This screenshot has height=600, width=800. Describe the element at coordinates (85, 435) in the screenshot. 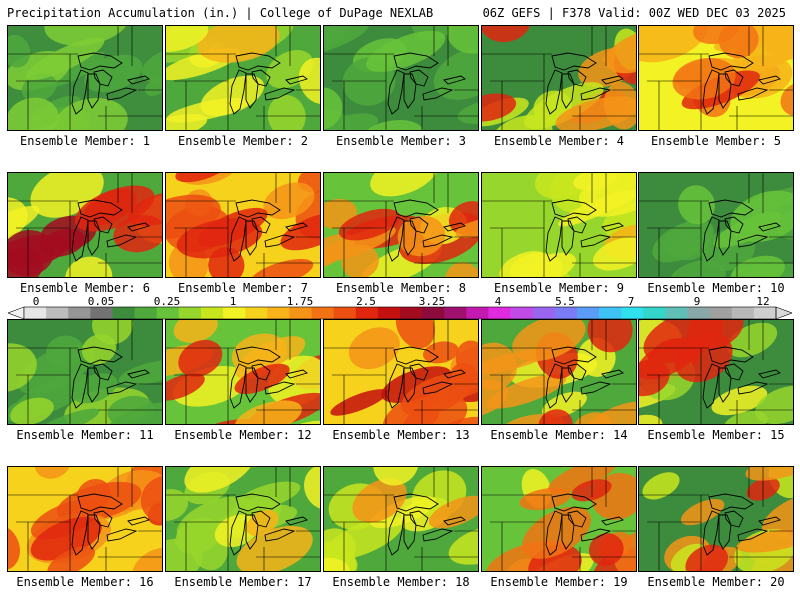

I see `member-label: Ensemble Member: 11` at that location.